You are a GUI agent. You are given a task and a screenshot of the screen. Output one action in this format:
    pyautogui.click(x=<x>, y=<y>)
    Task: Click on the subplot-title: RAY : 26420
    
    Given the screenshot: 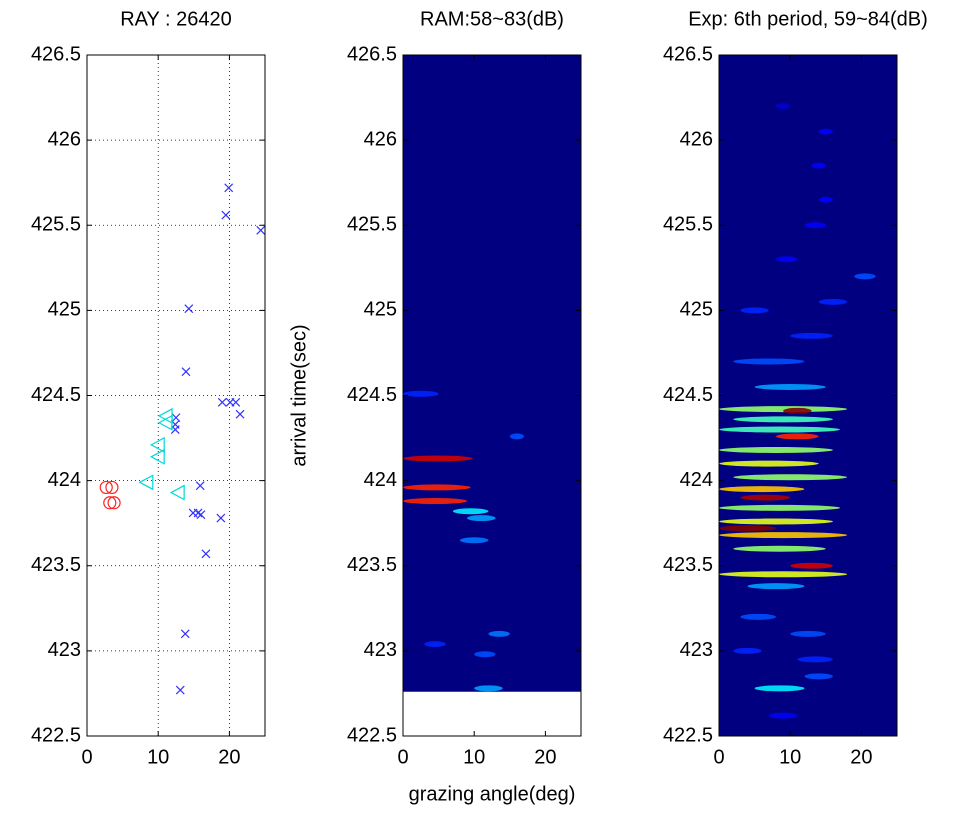 What is the action you would take?
    pyautogui.click(x=176, y=19)
    